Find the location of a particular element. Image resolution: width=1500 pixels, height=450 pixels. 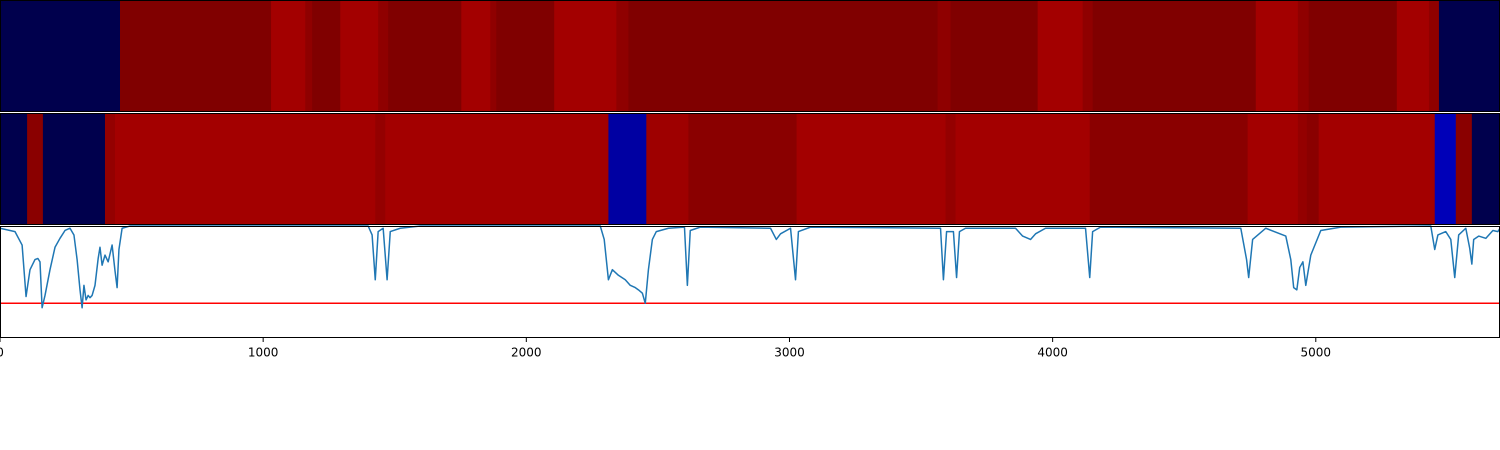

x-tick-label: 3000 is located at coordinates (789, 353).